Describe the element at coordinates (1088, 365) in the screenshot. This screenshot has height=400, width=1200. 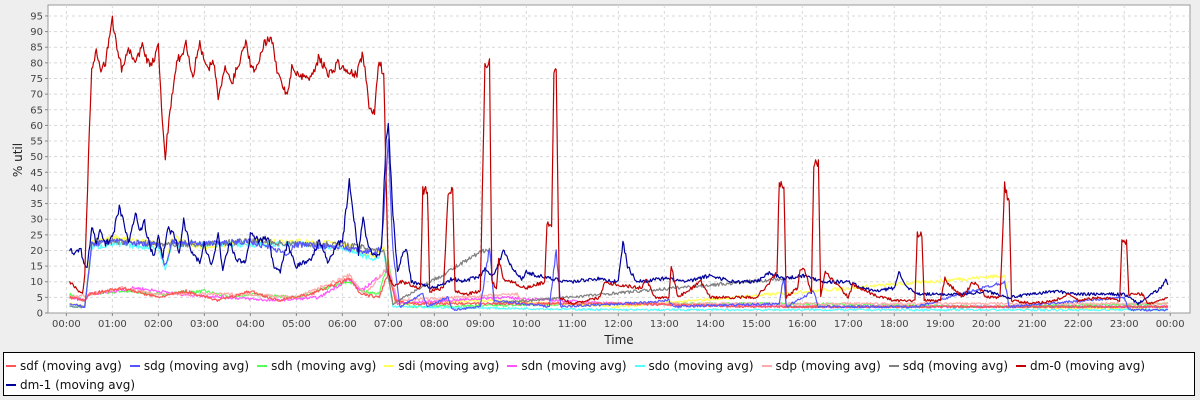
I see `legend-label: dm-0 (moving avg)` at that location.